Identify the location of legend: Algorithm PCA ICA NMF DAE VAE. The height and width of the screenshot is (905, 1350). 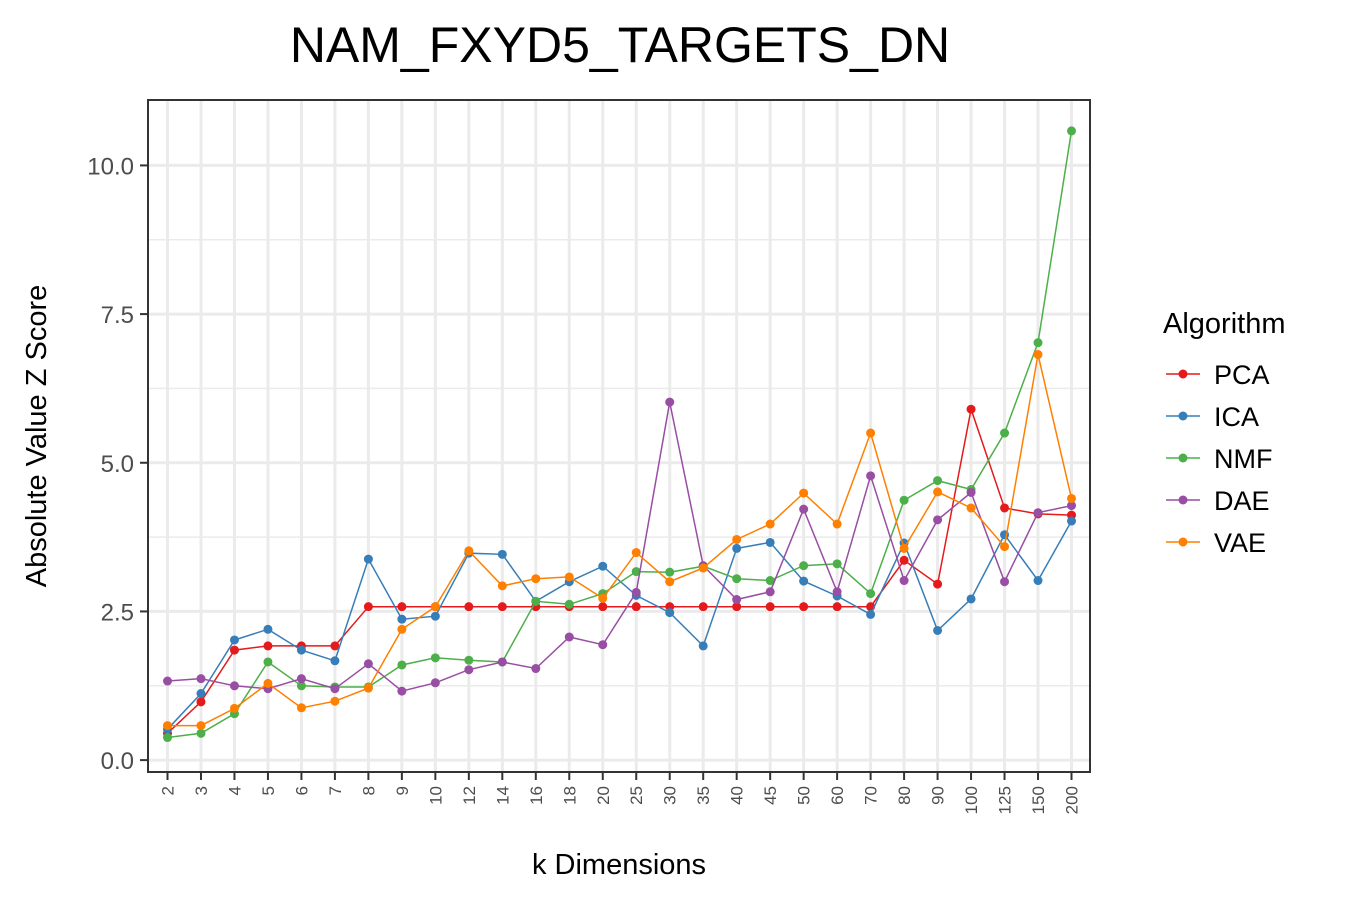
(1224, 433).